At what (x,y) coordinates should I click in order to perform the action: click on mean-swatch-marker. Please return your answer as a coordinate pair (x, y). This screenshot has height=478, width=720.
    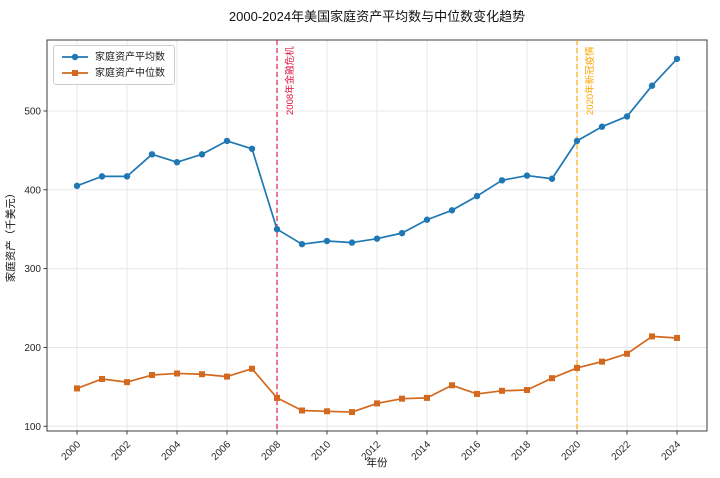
    Looking at the image, I should click on (75, 57).